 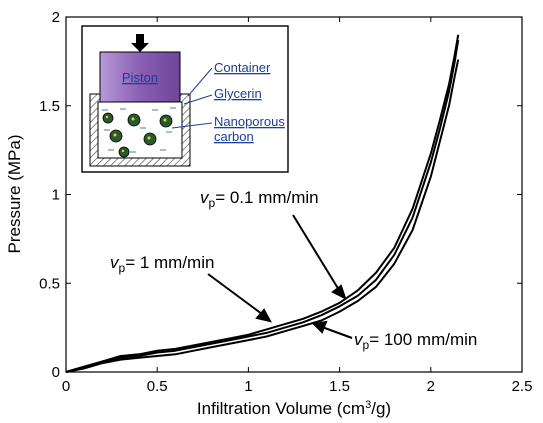 What do you see at coordinates (56, 17) in the screenshot?
I see `y-tick-label: 2` at bounding box center [56, 17].